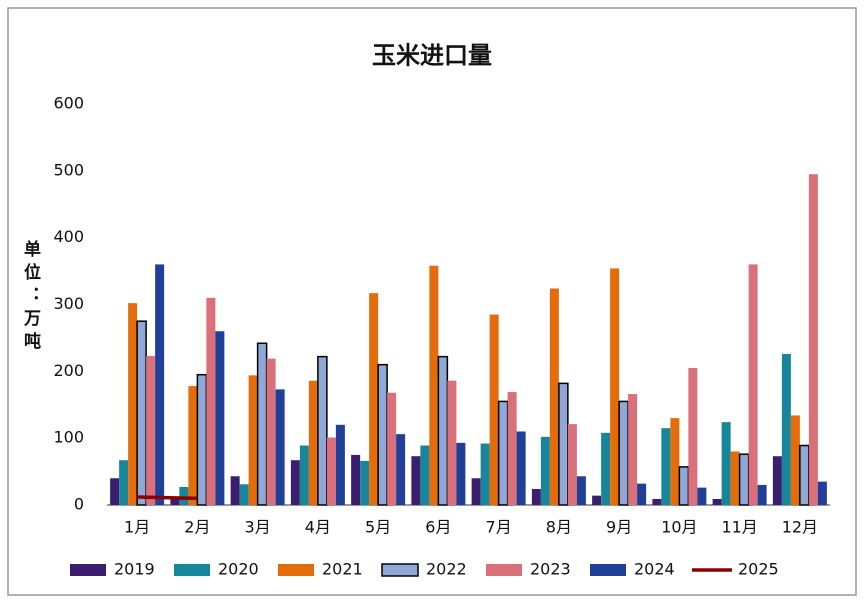 The width and height of the screenshot is (864, 603). What do you see at coordinates (134, 569) in the screenshot?
I see `legend-label: 2019` at bounding box center [134, 569].